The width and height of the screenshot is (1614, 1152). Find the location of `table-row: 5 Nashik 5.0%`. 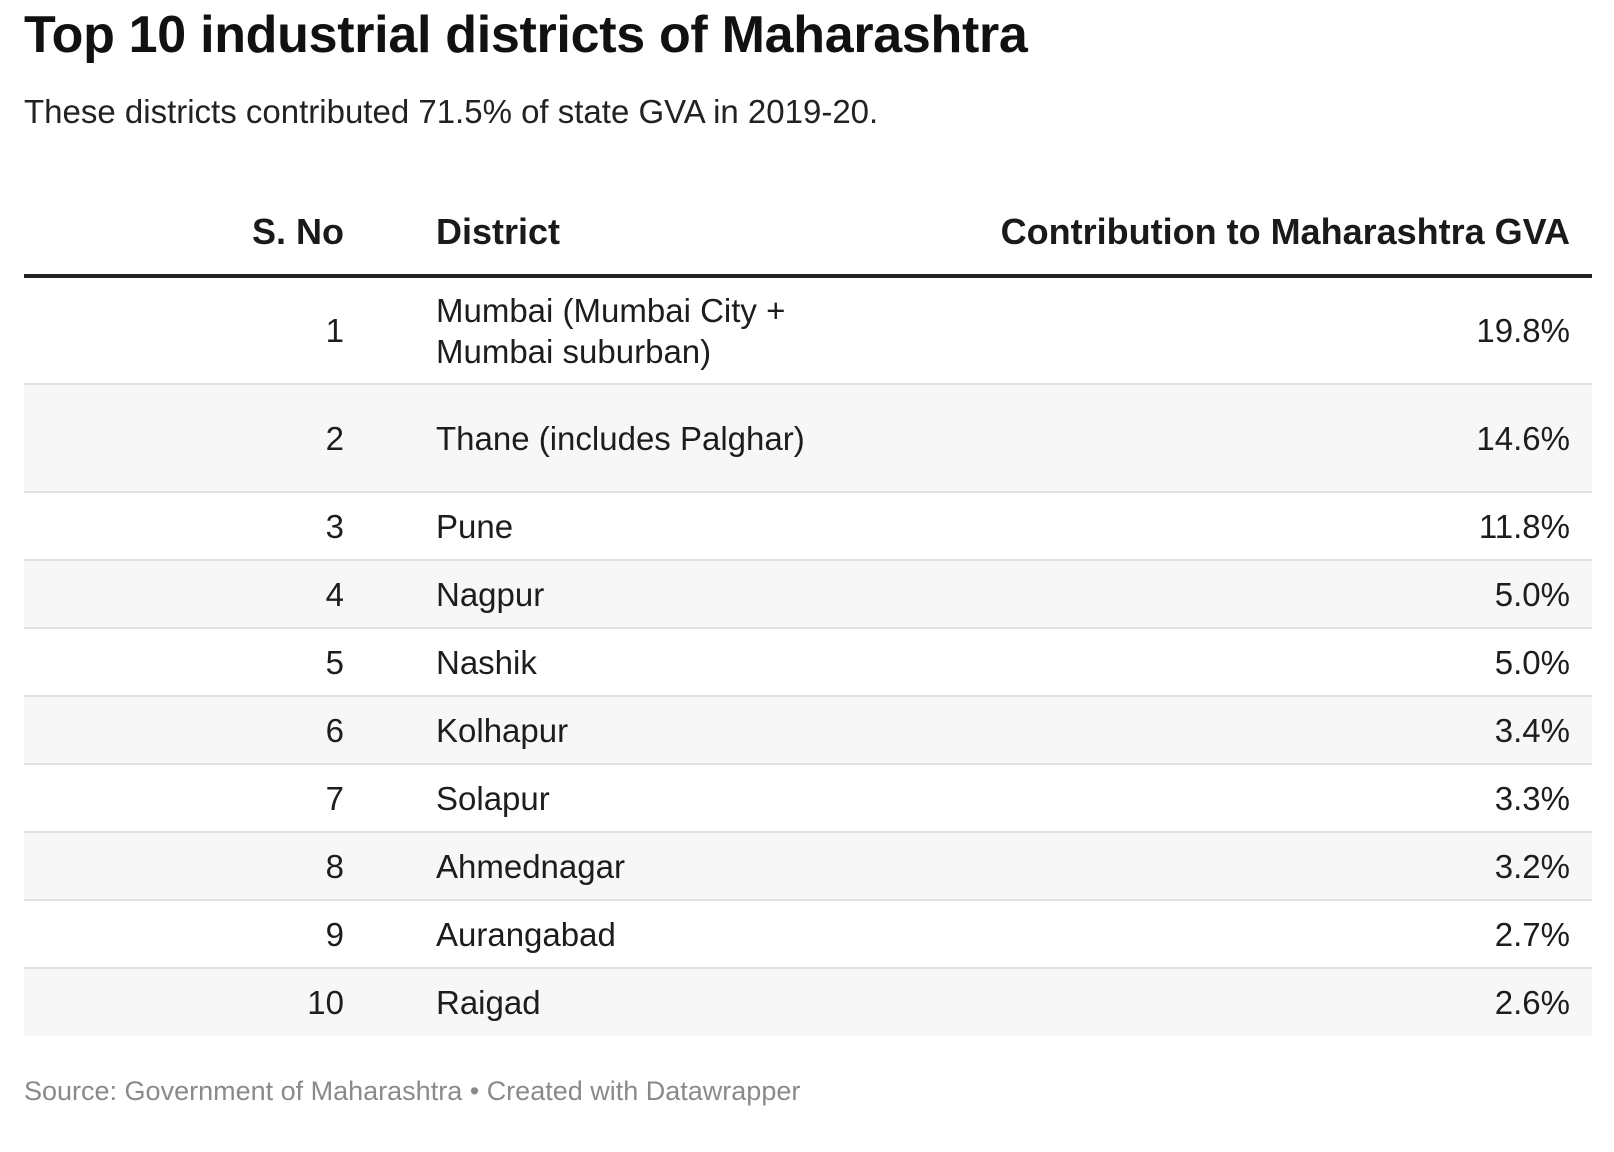

table-row: 5 Nashik 5.0% is located at coordinates (808, 662).